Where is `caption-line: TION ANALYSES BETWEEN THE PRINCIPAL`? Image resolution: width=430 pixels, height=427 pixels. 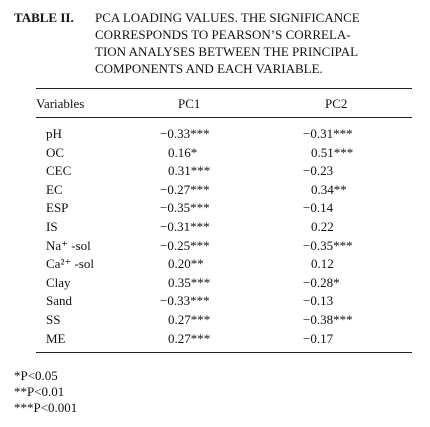
caption-line: TION ANALYSES BETWEEN THE PRINCIPAL is located at coordinates (227, 51).